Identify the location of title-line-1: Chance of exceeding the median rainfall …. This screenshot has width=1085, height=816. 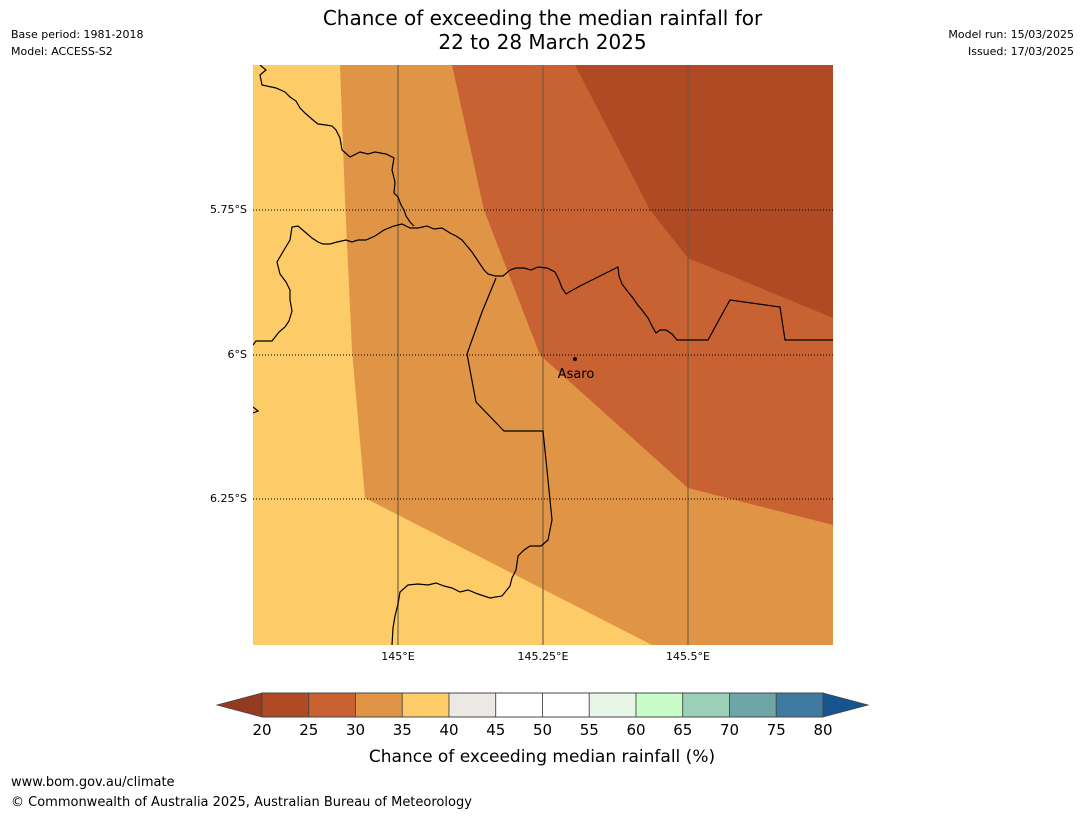
(542, 18).